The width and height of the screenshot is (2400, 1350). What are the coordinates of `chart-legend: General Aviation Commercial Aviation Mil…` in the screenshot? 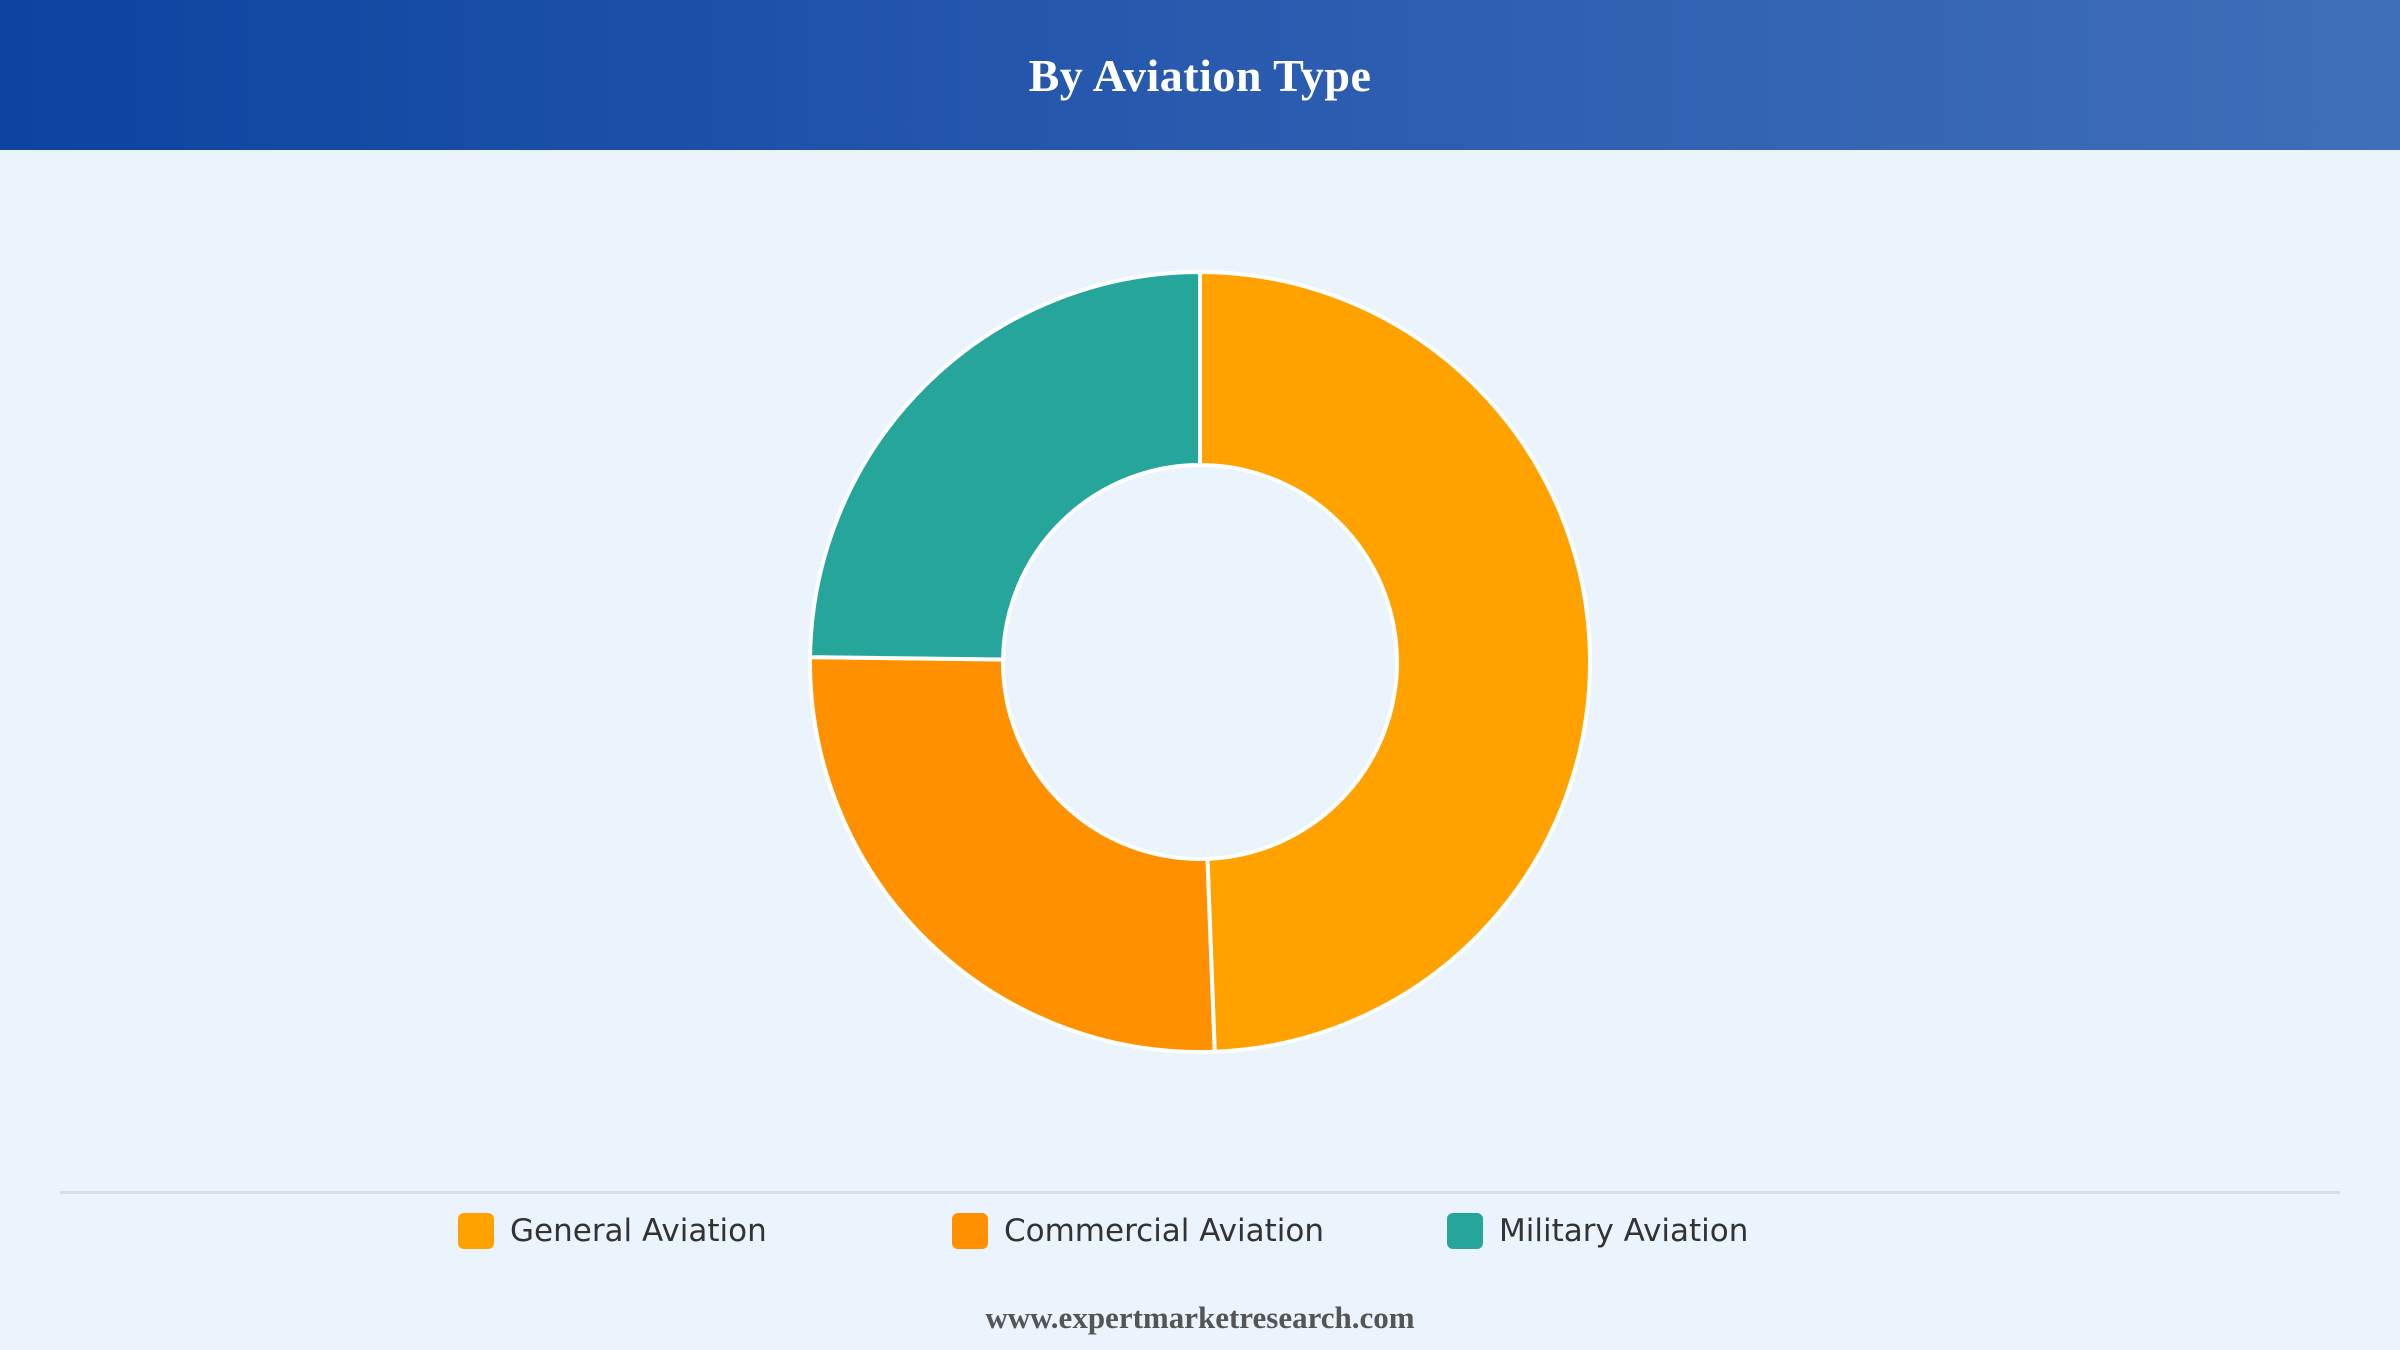 It's located at (1200, 1231).